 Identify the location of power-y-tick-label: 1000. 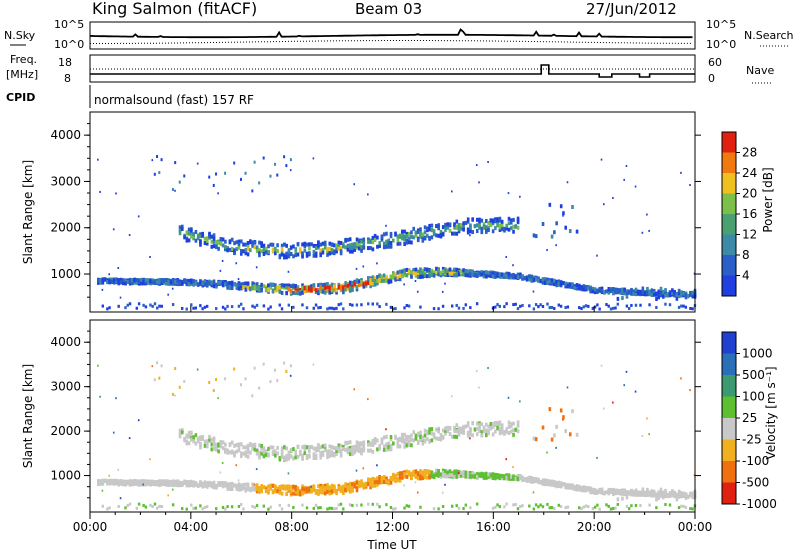
(65, 274).